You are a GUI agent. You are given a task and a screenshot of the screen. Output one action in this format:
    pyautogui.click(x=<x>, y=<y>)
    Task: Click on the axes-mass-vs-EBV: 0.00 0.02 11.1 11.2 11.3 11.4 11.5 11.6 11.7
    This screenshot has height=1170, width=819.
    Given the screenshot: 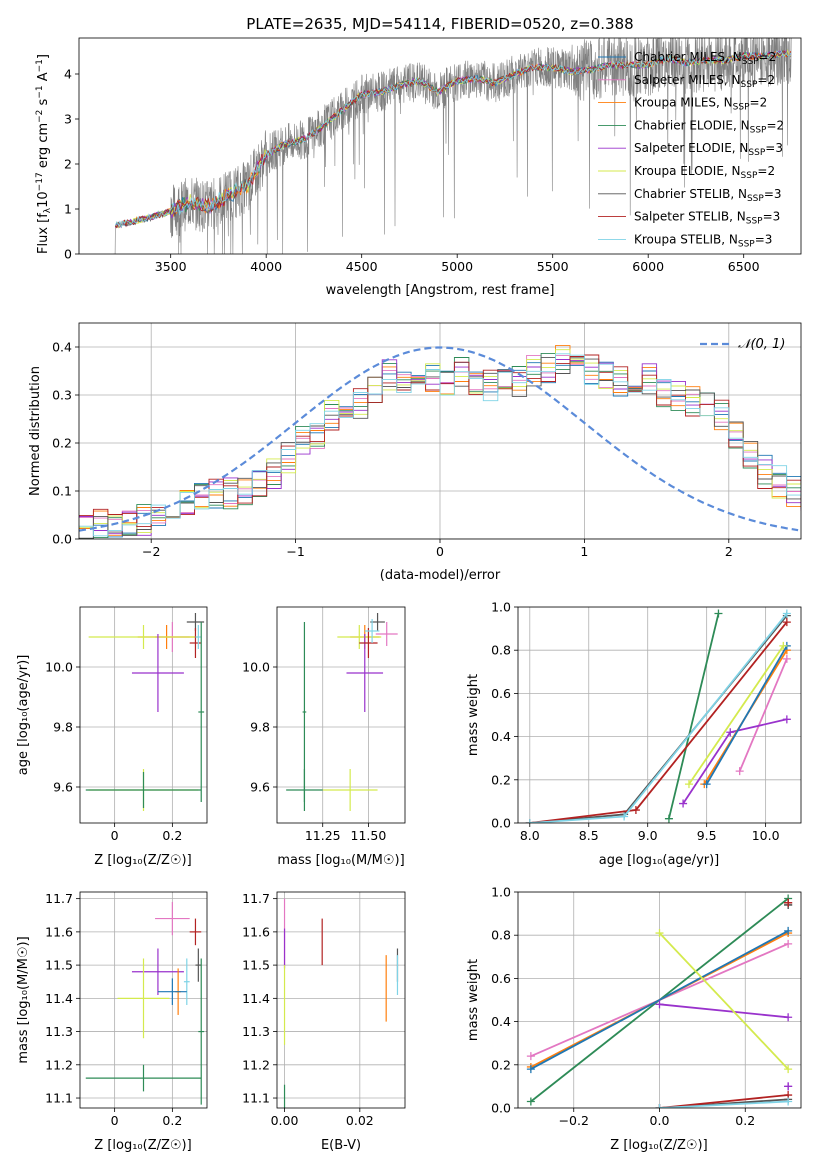 What is the action you would take?
    pyautogui.click(x=324, y=1009)
    